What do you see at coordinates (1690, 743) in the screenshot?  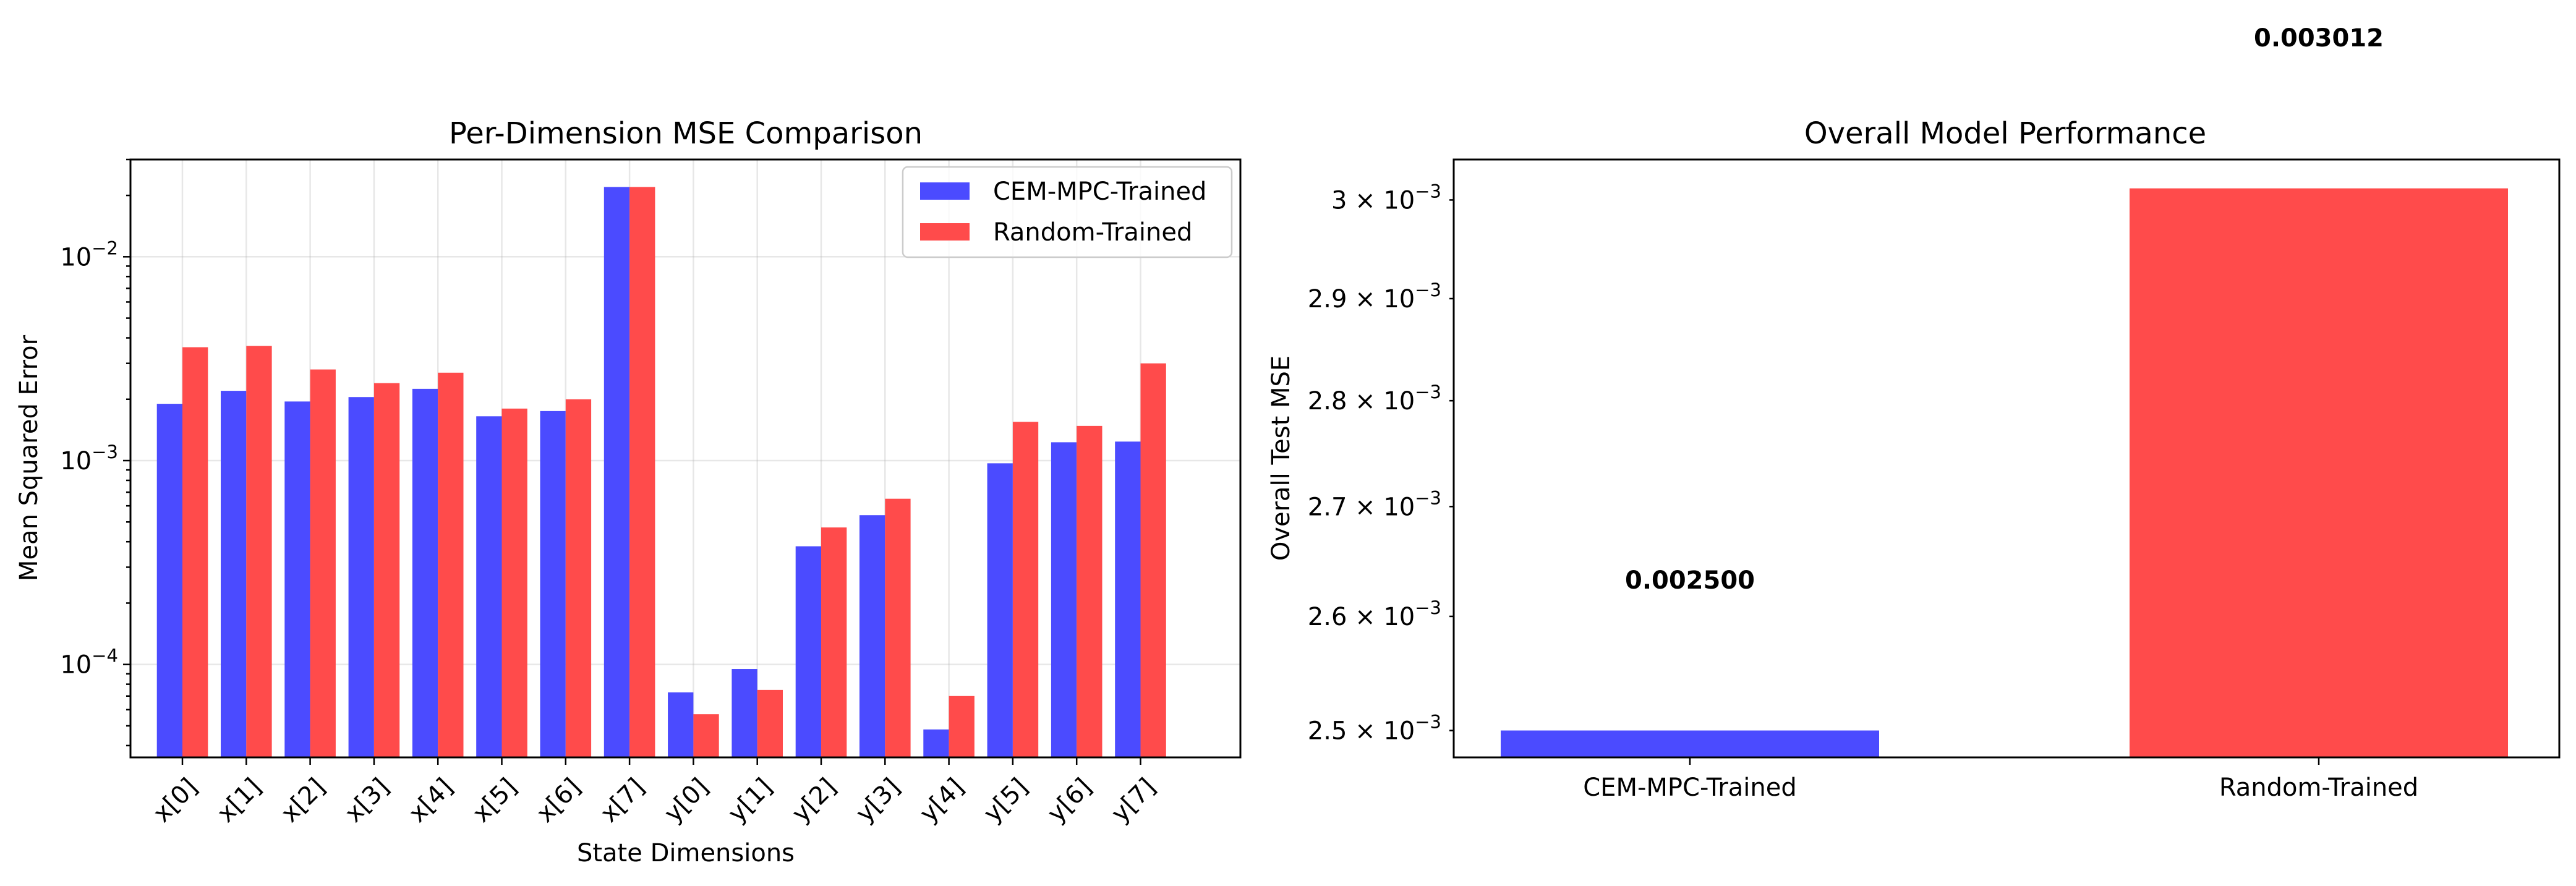 I see `bar-cem-mpc-trained` at bounding box center [1690, 743].